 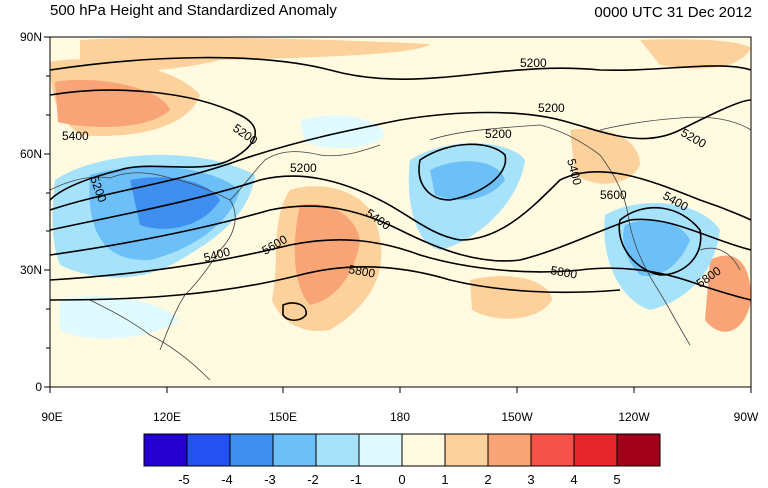 I want to click on x-tick-label: 180, so click(x=400, y=417).